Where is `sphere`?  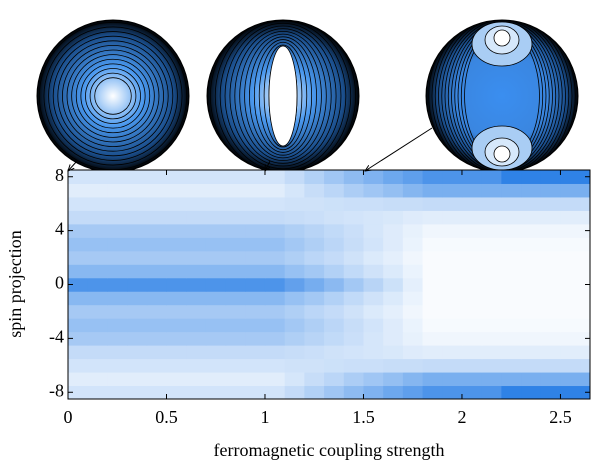 sphere is located at coordinates (283, 96).